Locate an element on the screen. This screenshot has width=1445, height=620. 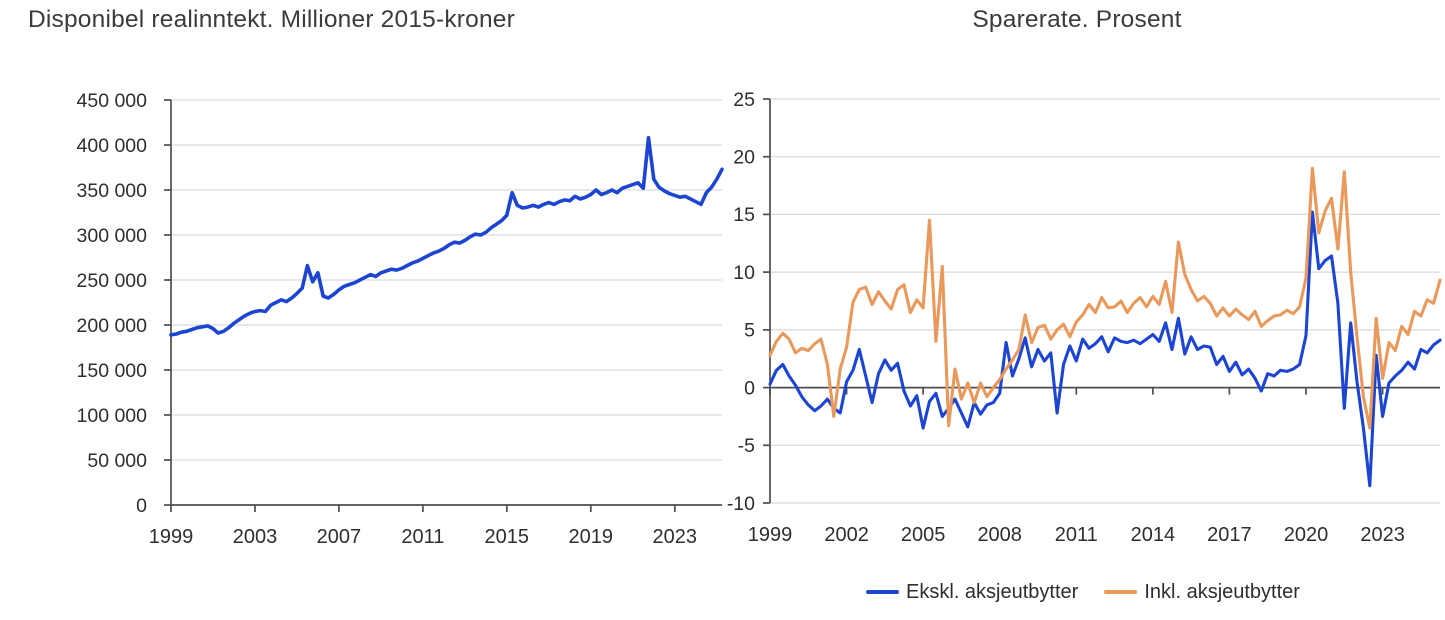
y-tick-label: 250 000 is located at coordinates (112, 281).